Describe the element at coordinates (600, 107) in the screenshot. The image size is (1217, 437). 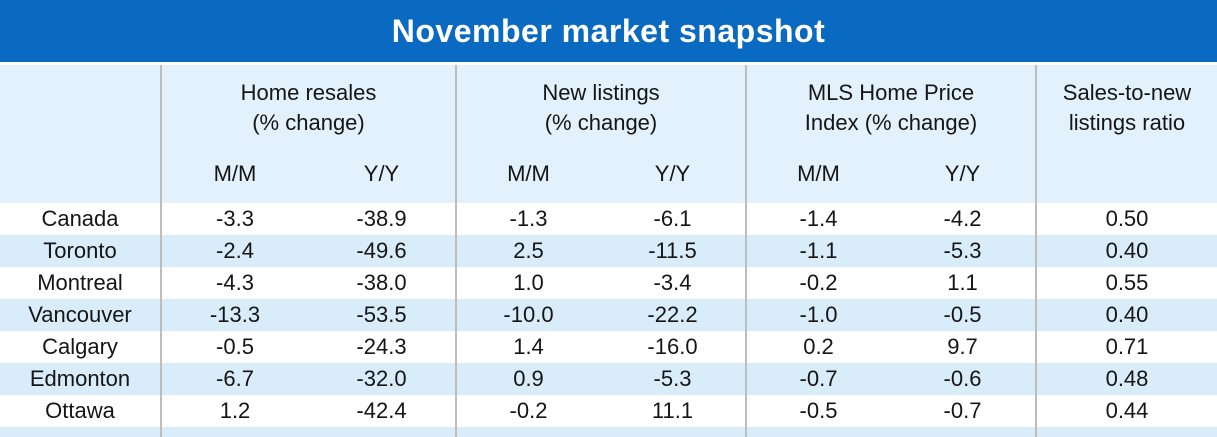
I see `col-group-new-listings: New listings (% change)` at that location.